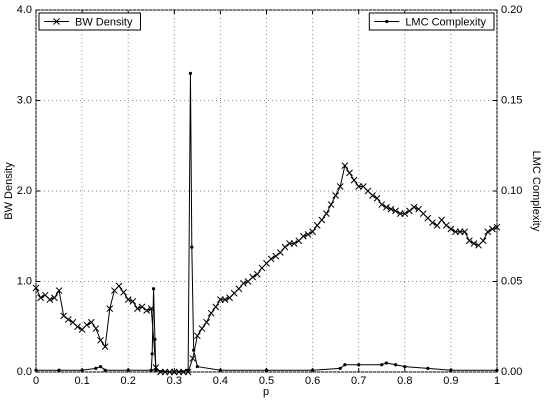  I want to click on x-tick-label: 0.9, so click(450, 381).